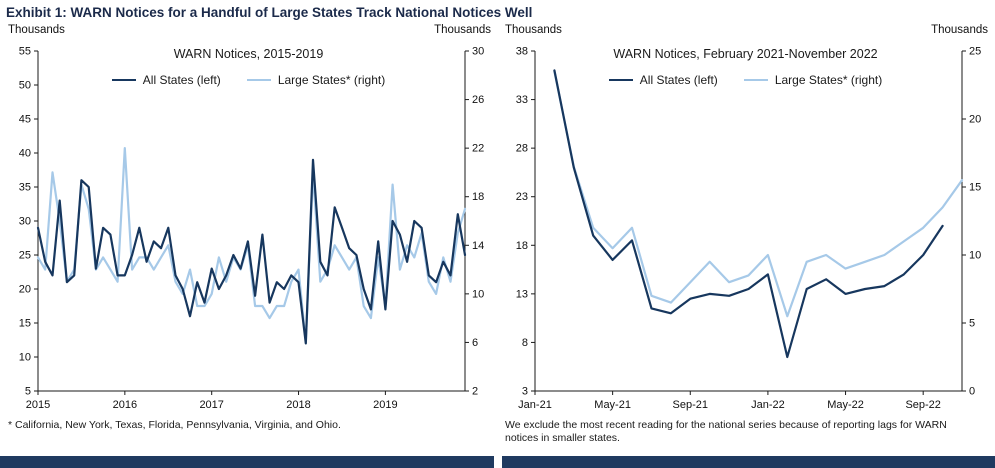  What do you see at coordinates (475, 343) in the screenshot?
I see `svg-text: 6` at bounding box center [475, 343].